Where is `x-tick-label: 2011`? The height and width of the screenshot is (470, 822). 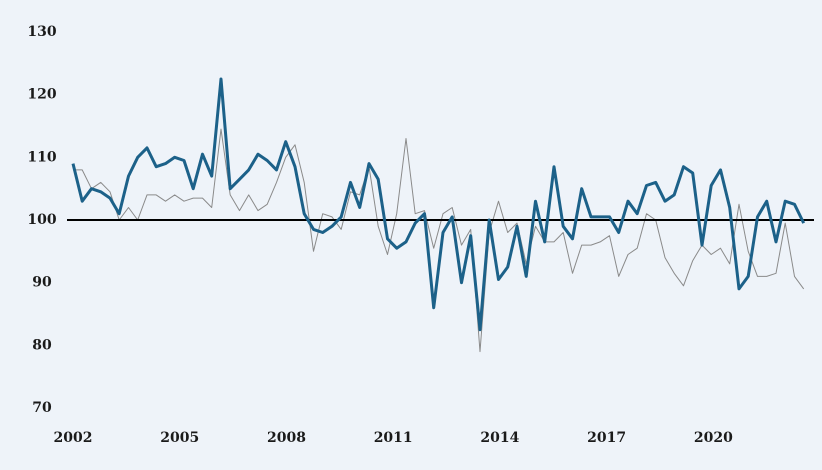
x-tick-label: 2011 is located at coordinates (393, 438).